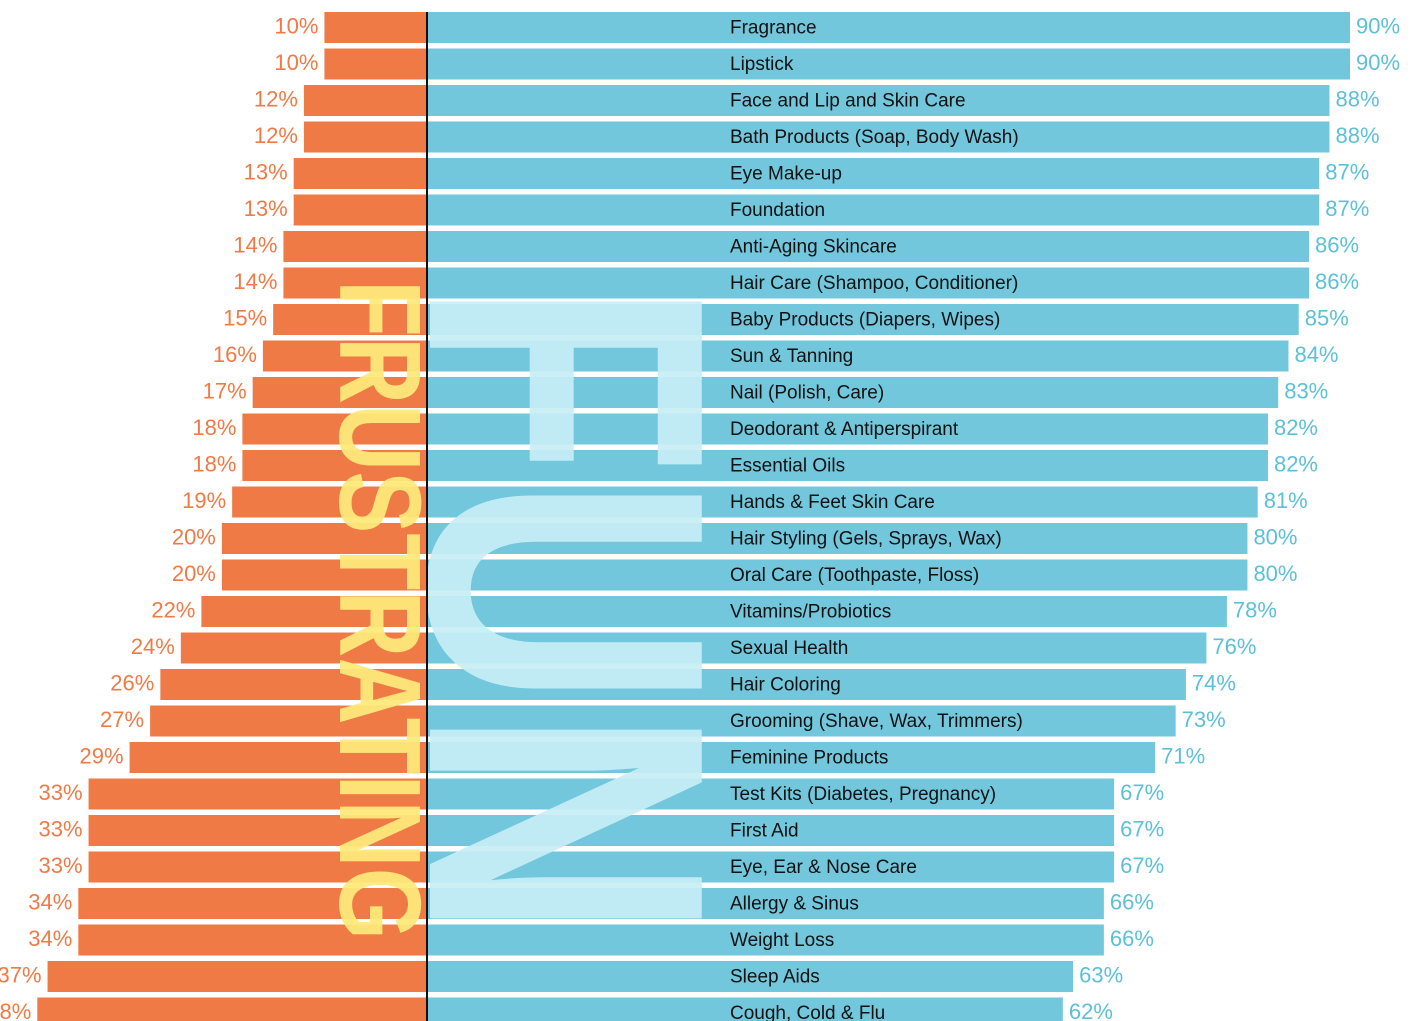 The width and height of the screenshot is (1417, 1021). Describe the element at coordinates (21, 974) in the screenshot. I see `value-label: 37%` at that location.